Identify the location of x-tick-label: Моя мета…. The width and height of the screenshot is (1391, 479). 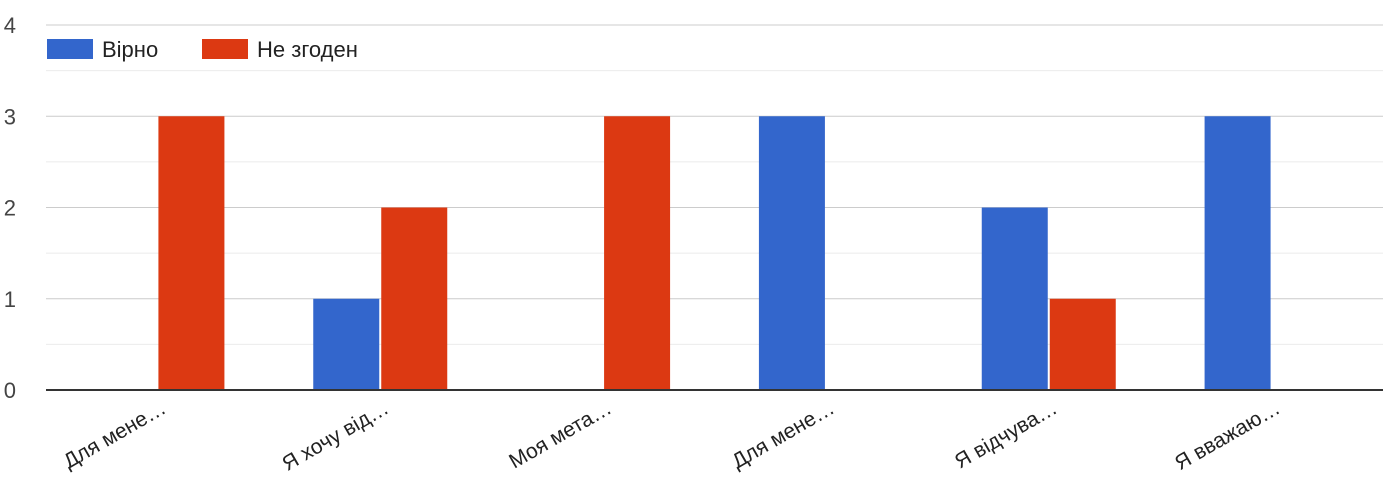
(560, 434).